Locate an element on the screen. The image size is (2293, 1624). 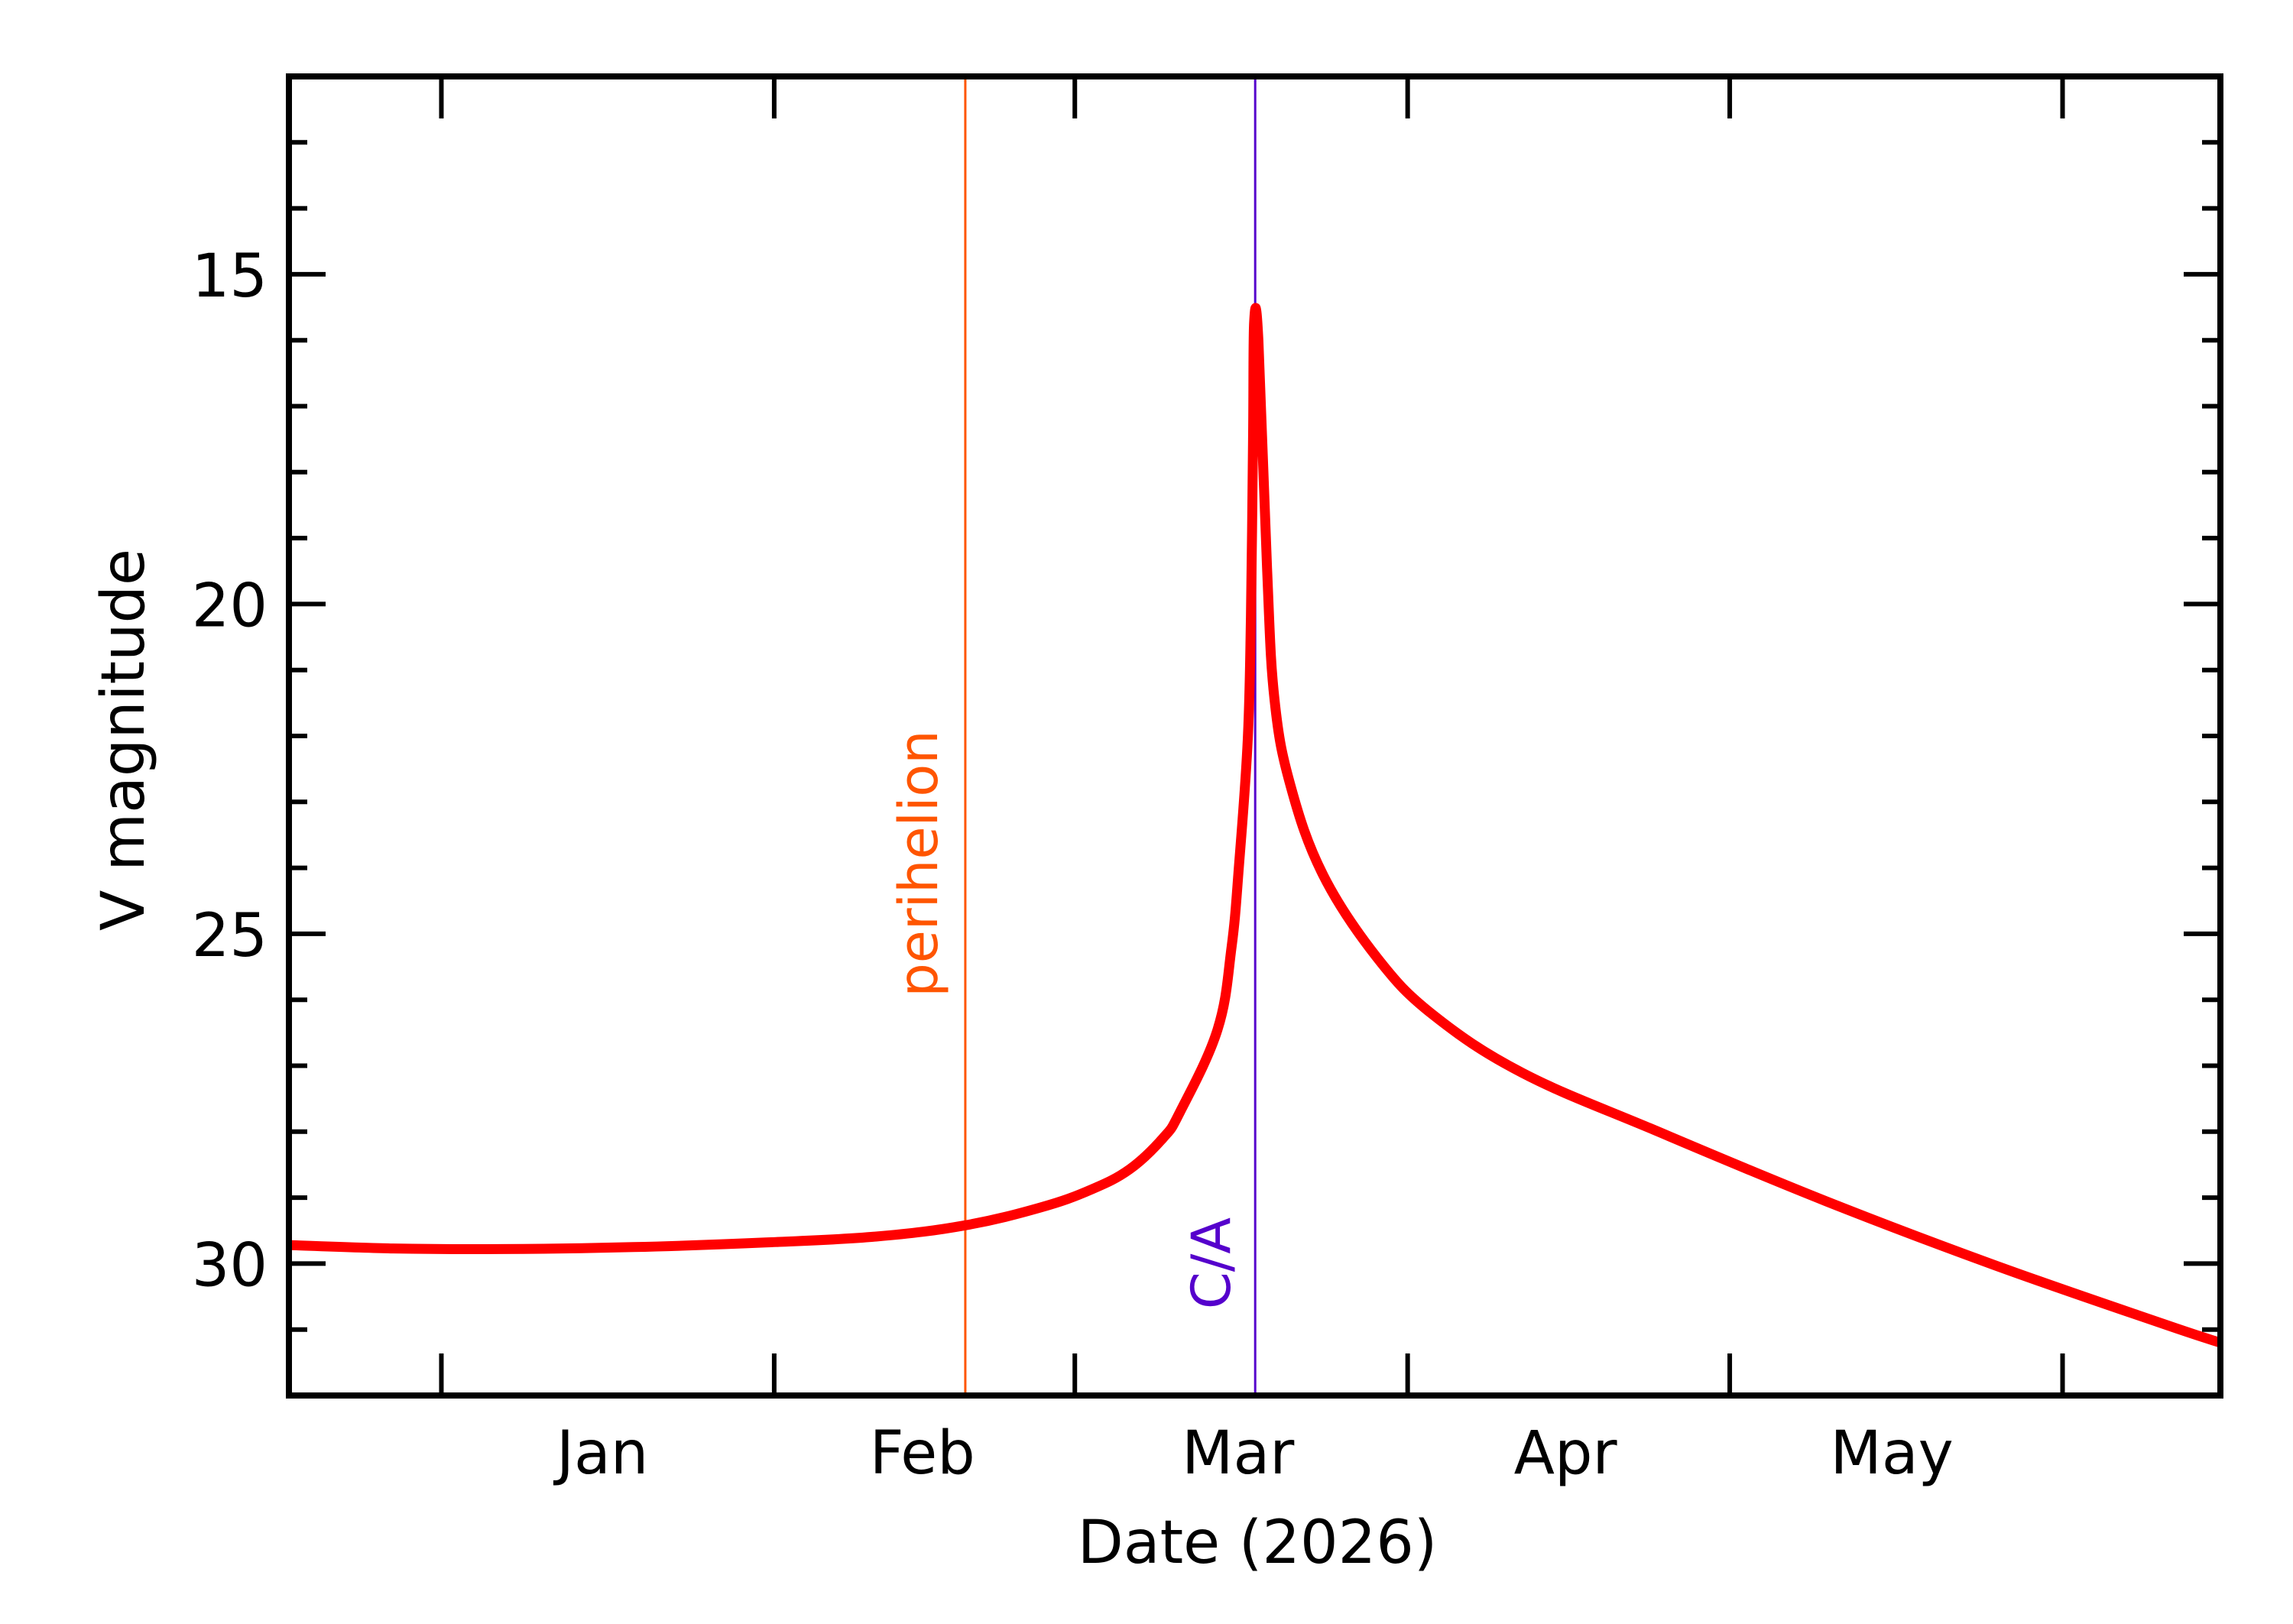
x-tick-label: Mar is located at coordinates (1238, 1453).